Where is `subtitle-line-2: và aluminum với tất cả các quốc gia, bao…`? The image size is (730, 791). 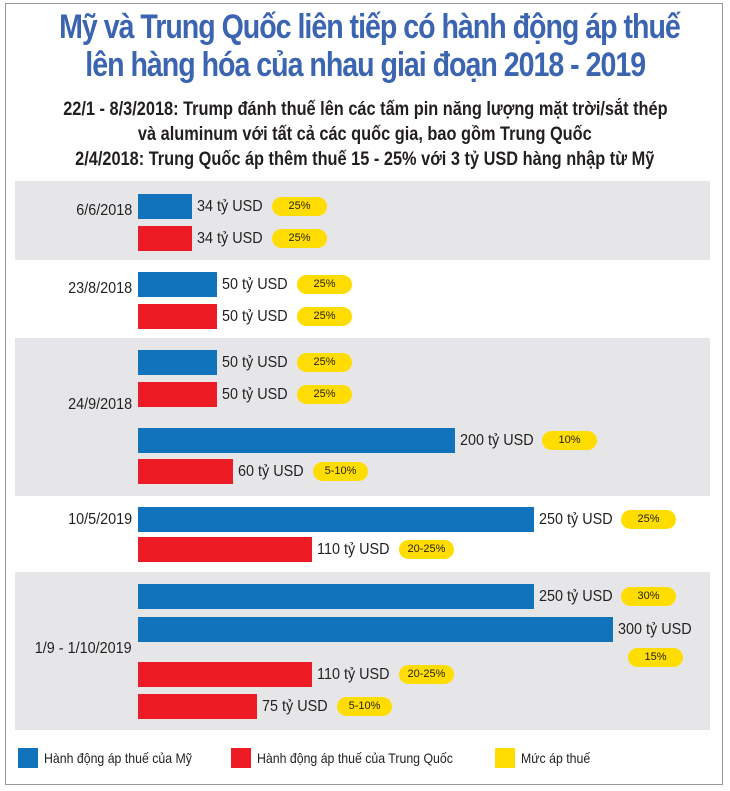
subtitle-line-2: và aluminum với tất cả các quốc gia, bao… is located at coordinates (365, 135).